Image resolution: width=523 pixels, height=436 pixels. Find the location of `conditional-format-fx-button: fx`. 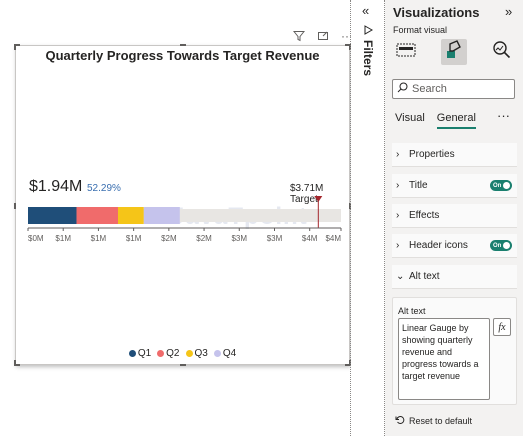

conditional-format-fx-button: fx is located at coordinates (502, 327).